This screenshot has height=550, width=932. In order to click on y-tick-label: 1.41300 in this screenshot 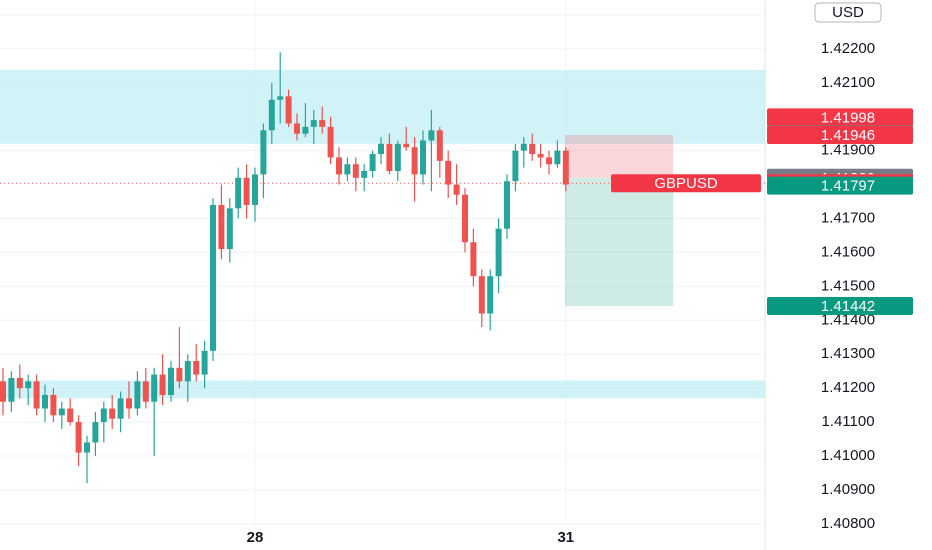, I will do `click(848, 353)`.